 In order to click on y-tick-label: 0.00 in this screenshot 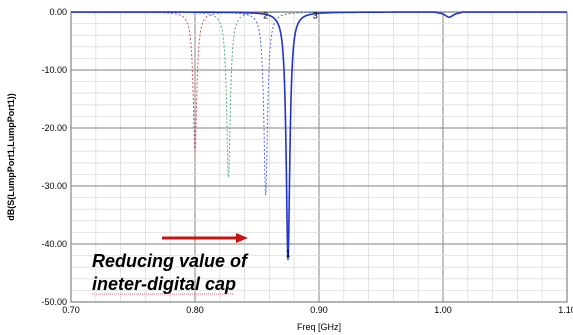, I will do `click(58, 12)`.